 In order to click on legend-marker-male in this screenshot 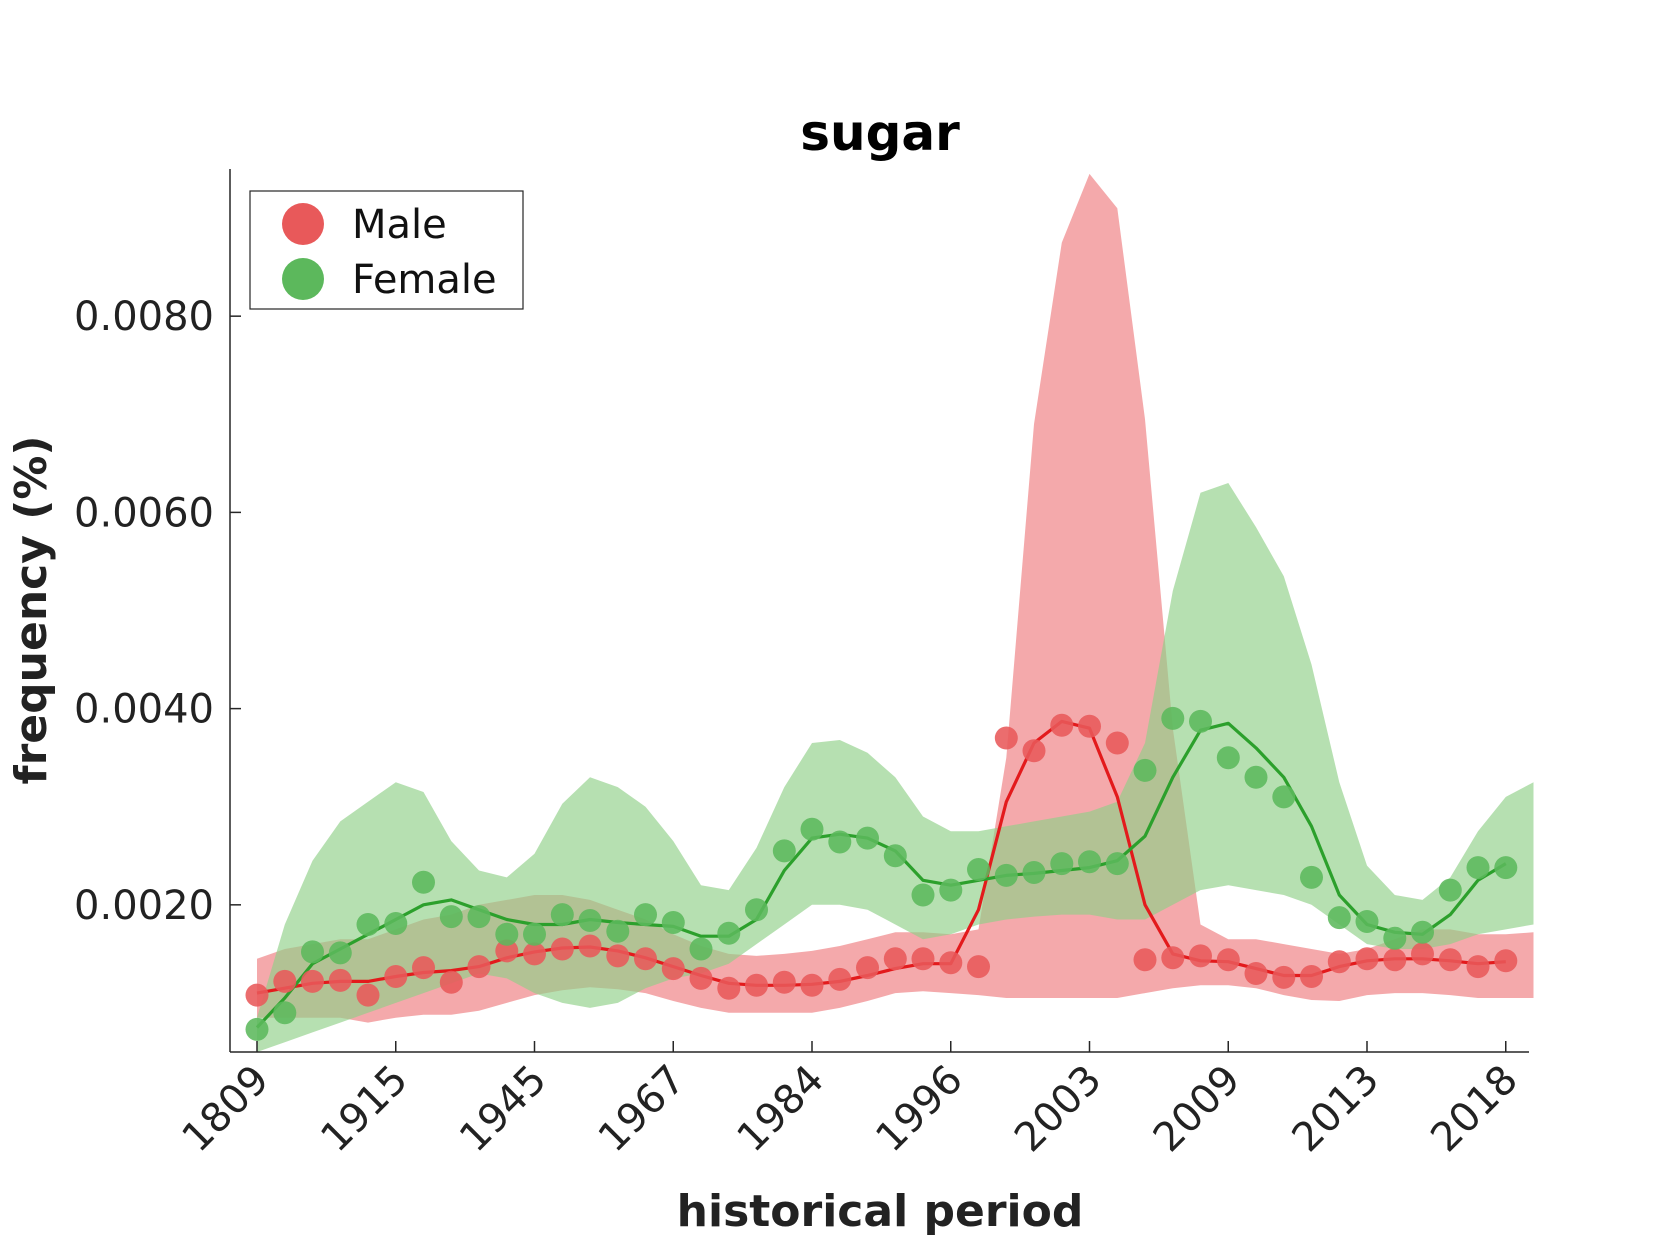, I will do `click(303, 224)`.